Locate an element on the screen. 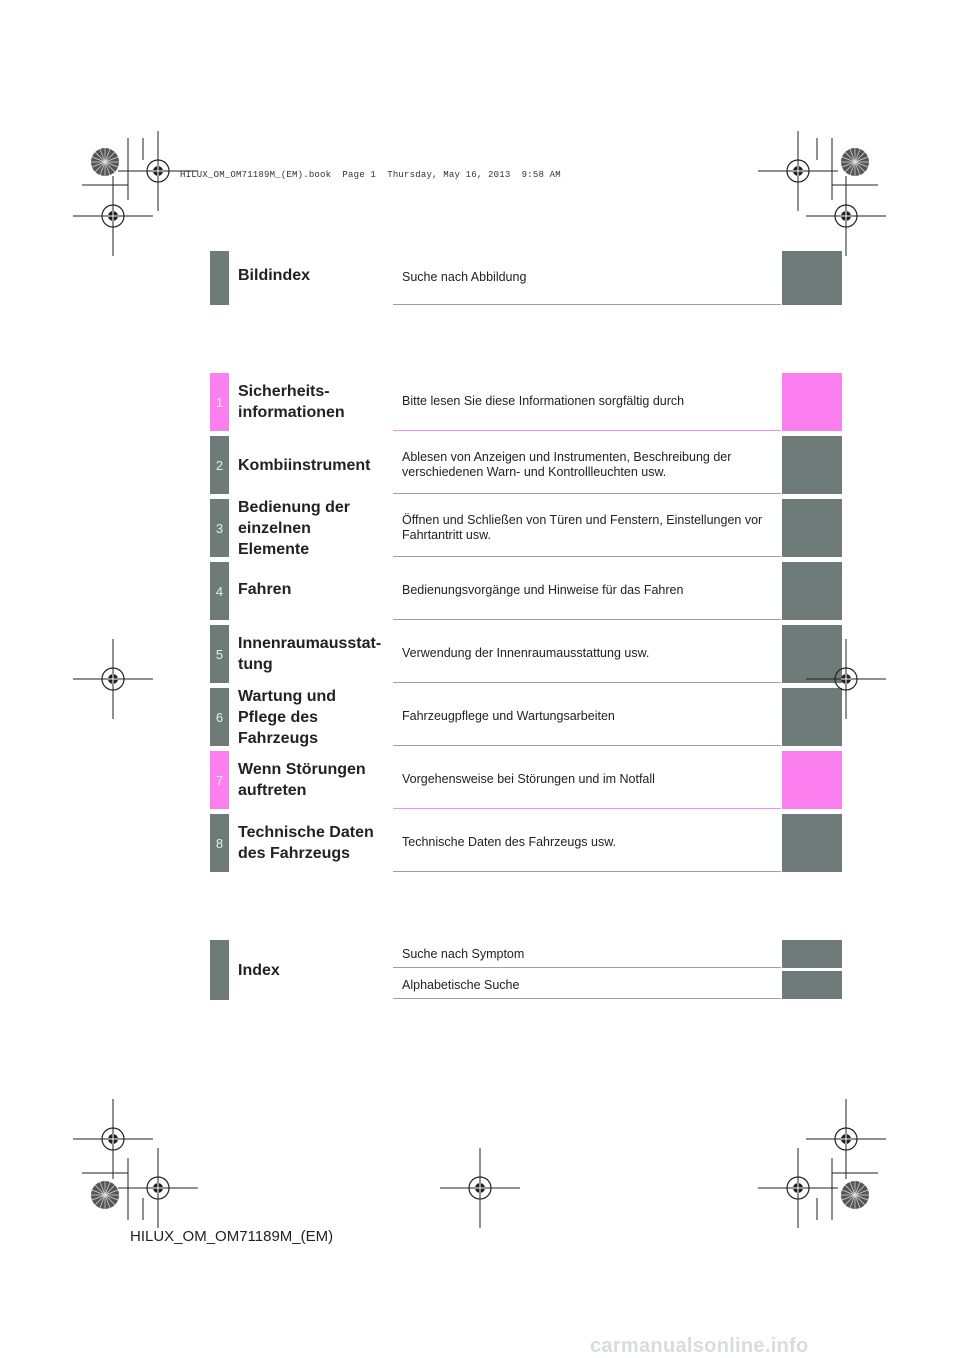  bildindex-tab is located at coordinates (219, 278).